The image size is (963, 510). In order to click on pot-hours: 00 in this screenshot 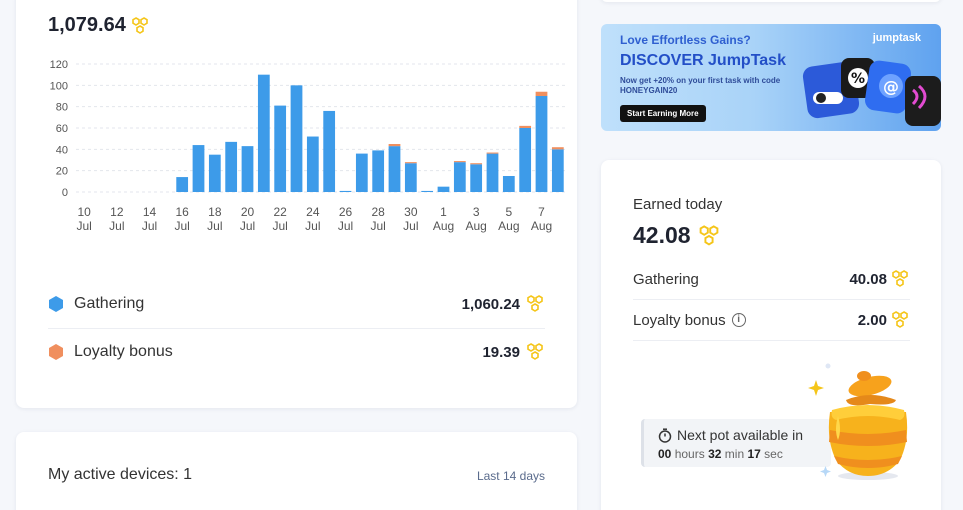, I will do `click(665, 454)`.